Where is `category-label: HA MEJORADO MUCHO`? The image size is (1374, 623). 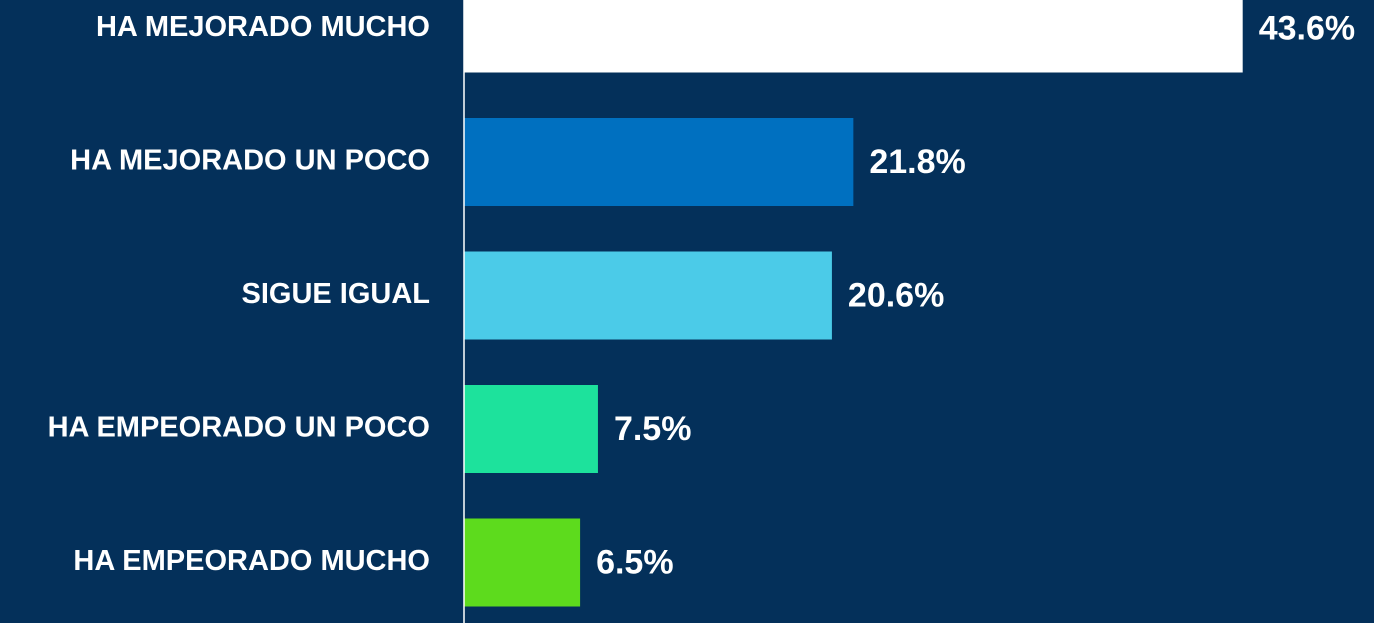
category-label: HA MEJORADO MUCHO is located at coordinates (263, 27).